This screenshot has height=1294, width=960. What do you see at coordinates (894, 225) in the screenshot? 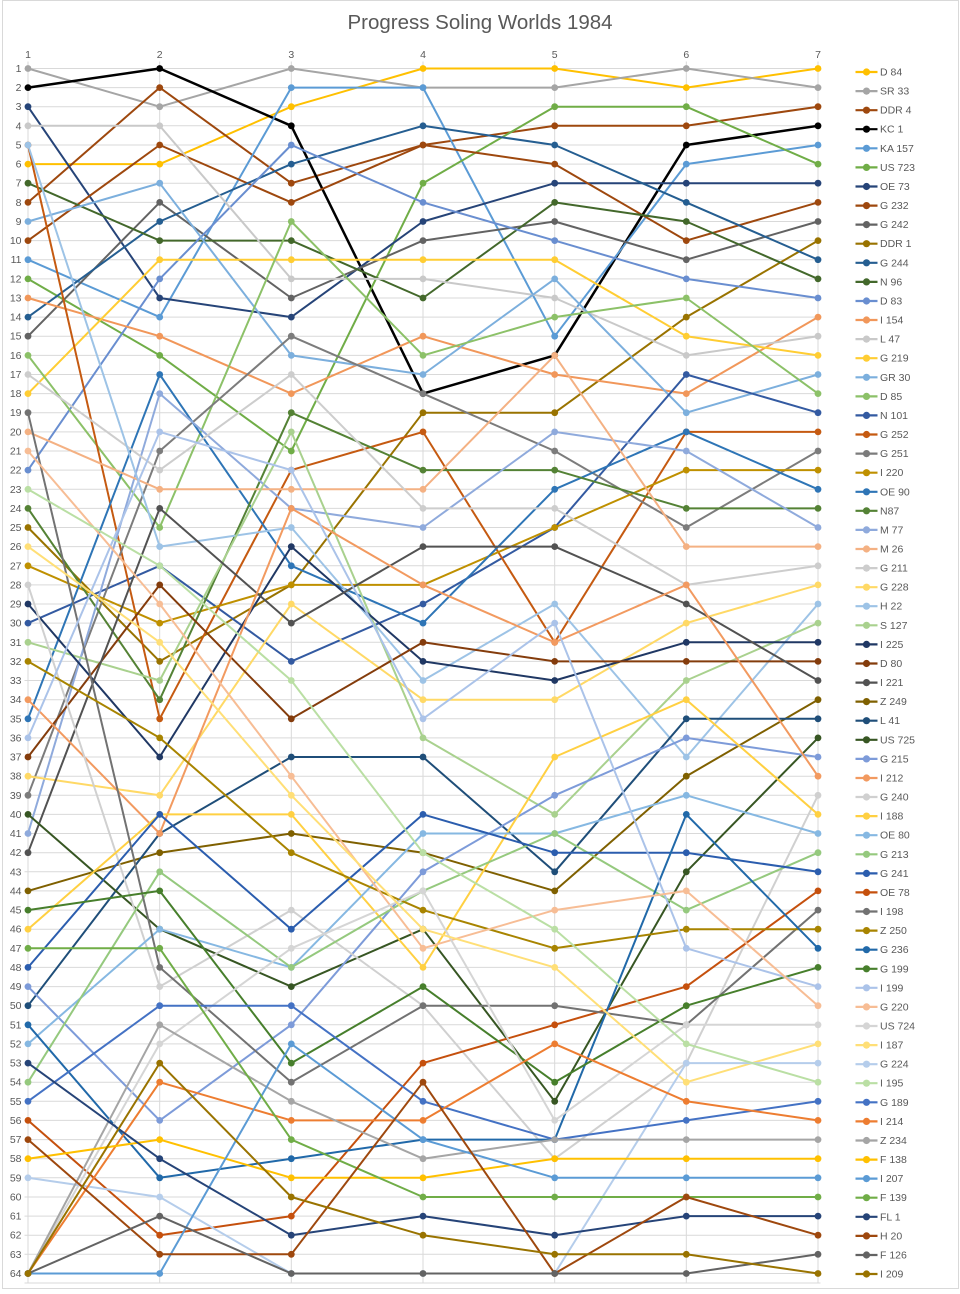
I see `svg-text: G 242` at bounding box center [894, 225].